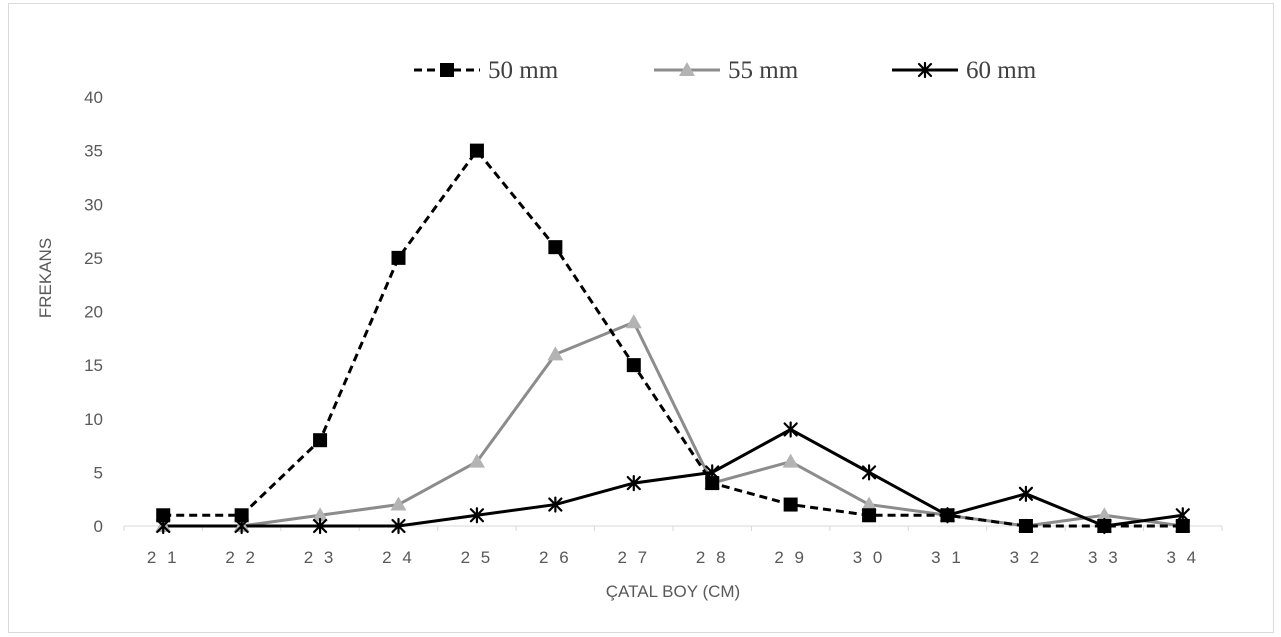  Describe the element at coordinates (763, 70) in the screenshot. I see `legend-label: 55 mm` at that location.